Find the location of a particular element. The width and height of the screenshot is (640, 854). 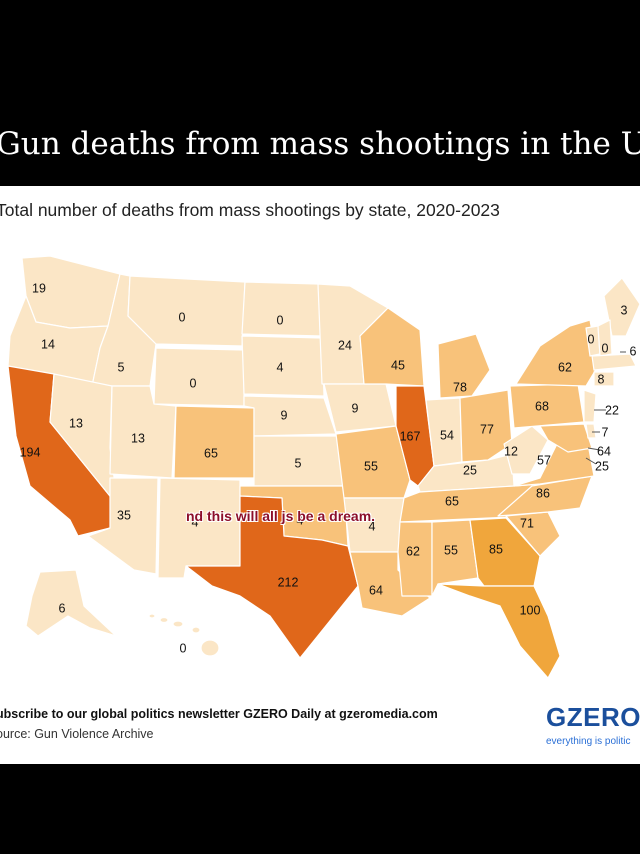

label-PA: 68 is located at coordinates (542, 406).